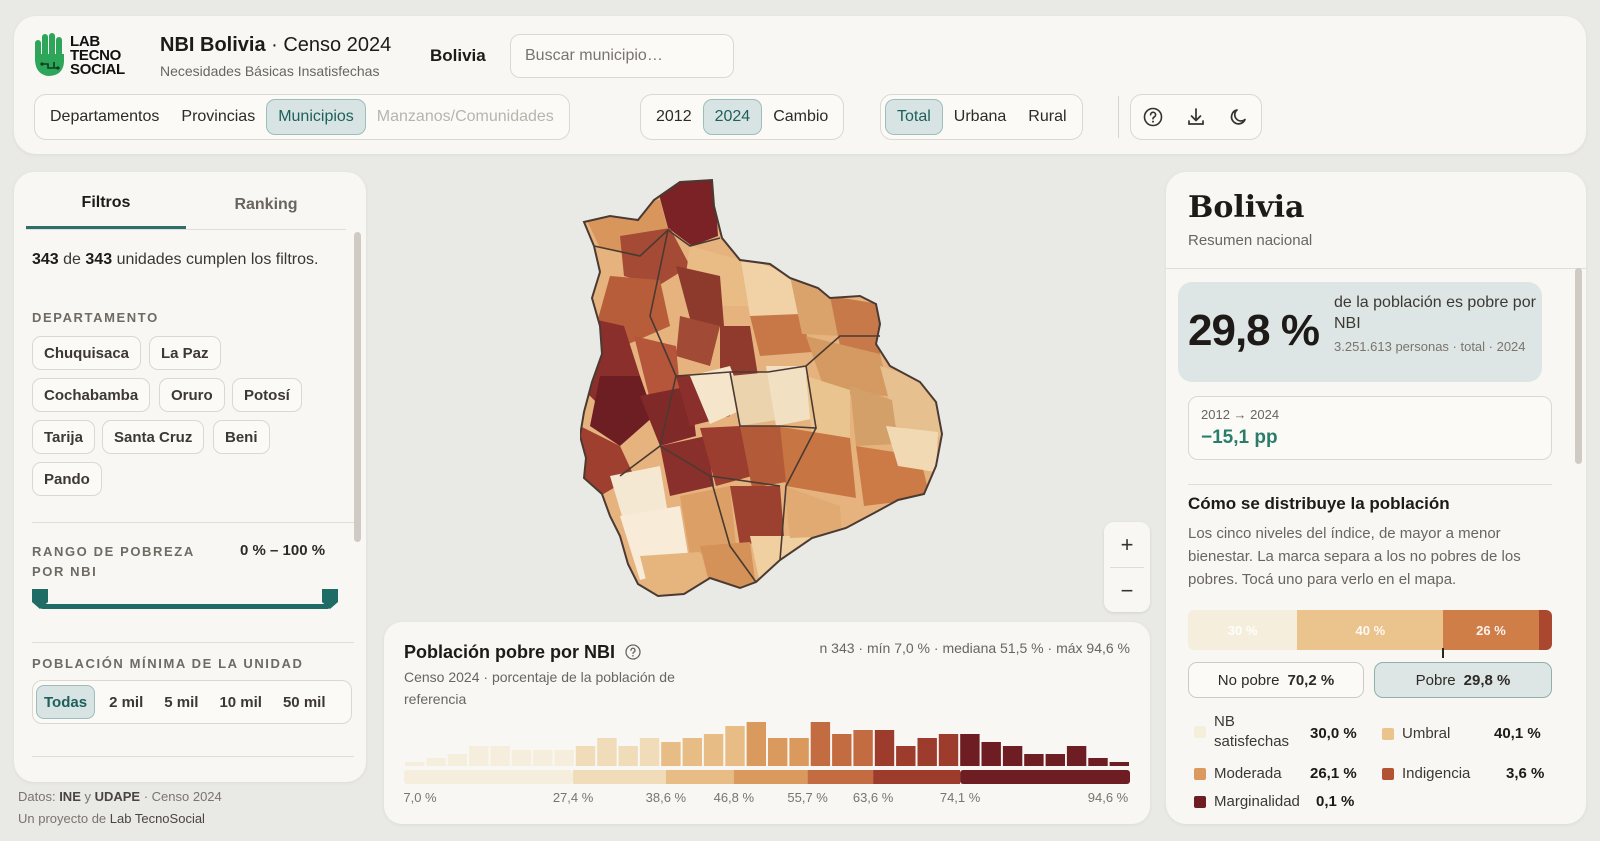 This screenshot has width=1600, height=841. I want to click on distribution-segment, so click(1545, 630).